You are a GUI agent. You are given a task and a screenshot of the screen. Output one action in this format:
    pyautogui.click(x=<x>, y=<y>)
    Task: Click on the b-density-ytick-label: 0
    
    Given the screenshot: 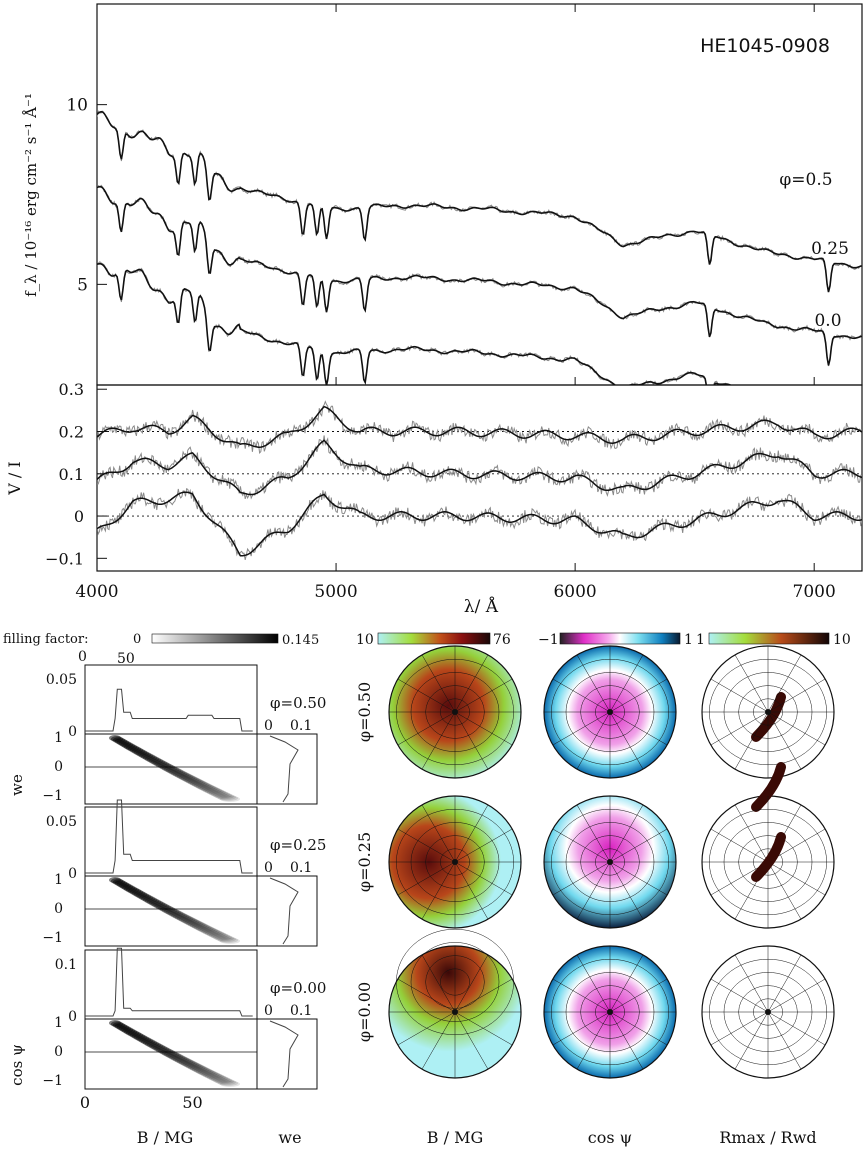 What is the action you would take?
    pyautogui.click(x=58, y=909)
    